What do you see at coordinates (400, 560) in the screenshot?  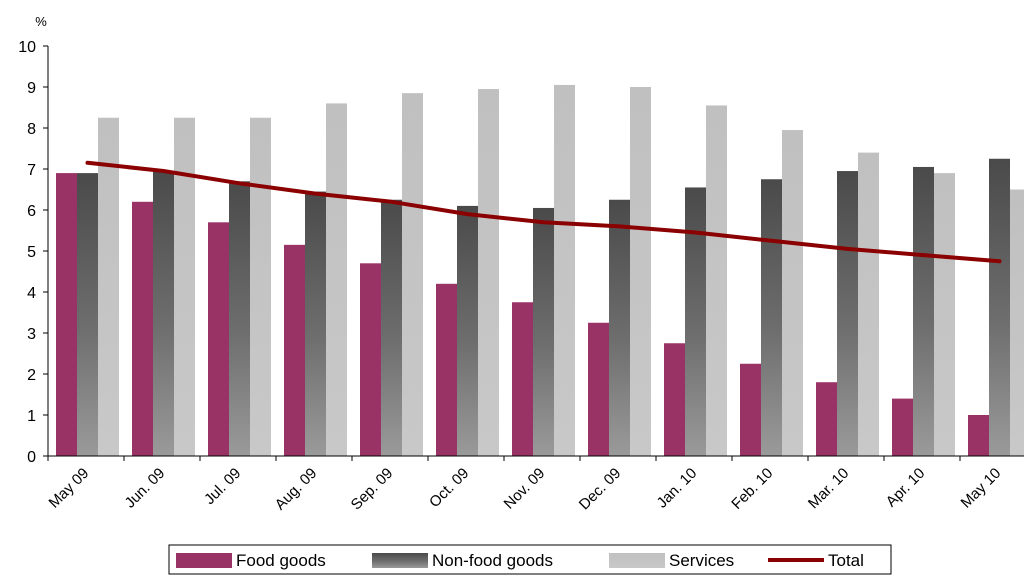 I see `legend-swatch-non-food-goods` at bounding box center [400, 560].